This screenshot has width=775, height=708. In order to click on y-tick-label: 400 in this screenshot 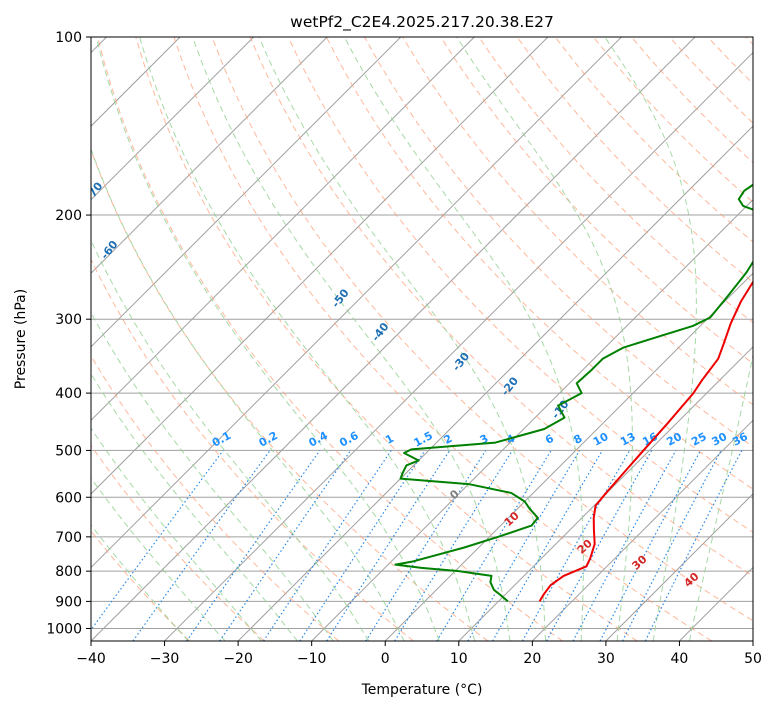, I will do `click(68, 394)`.